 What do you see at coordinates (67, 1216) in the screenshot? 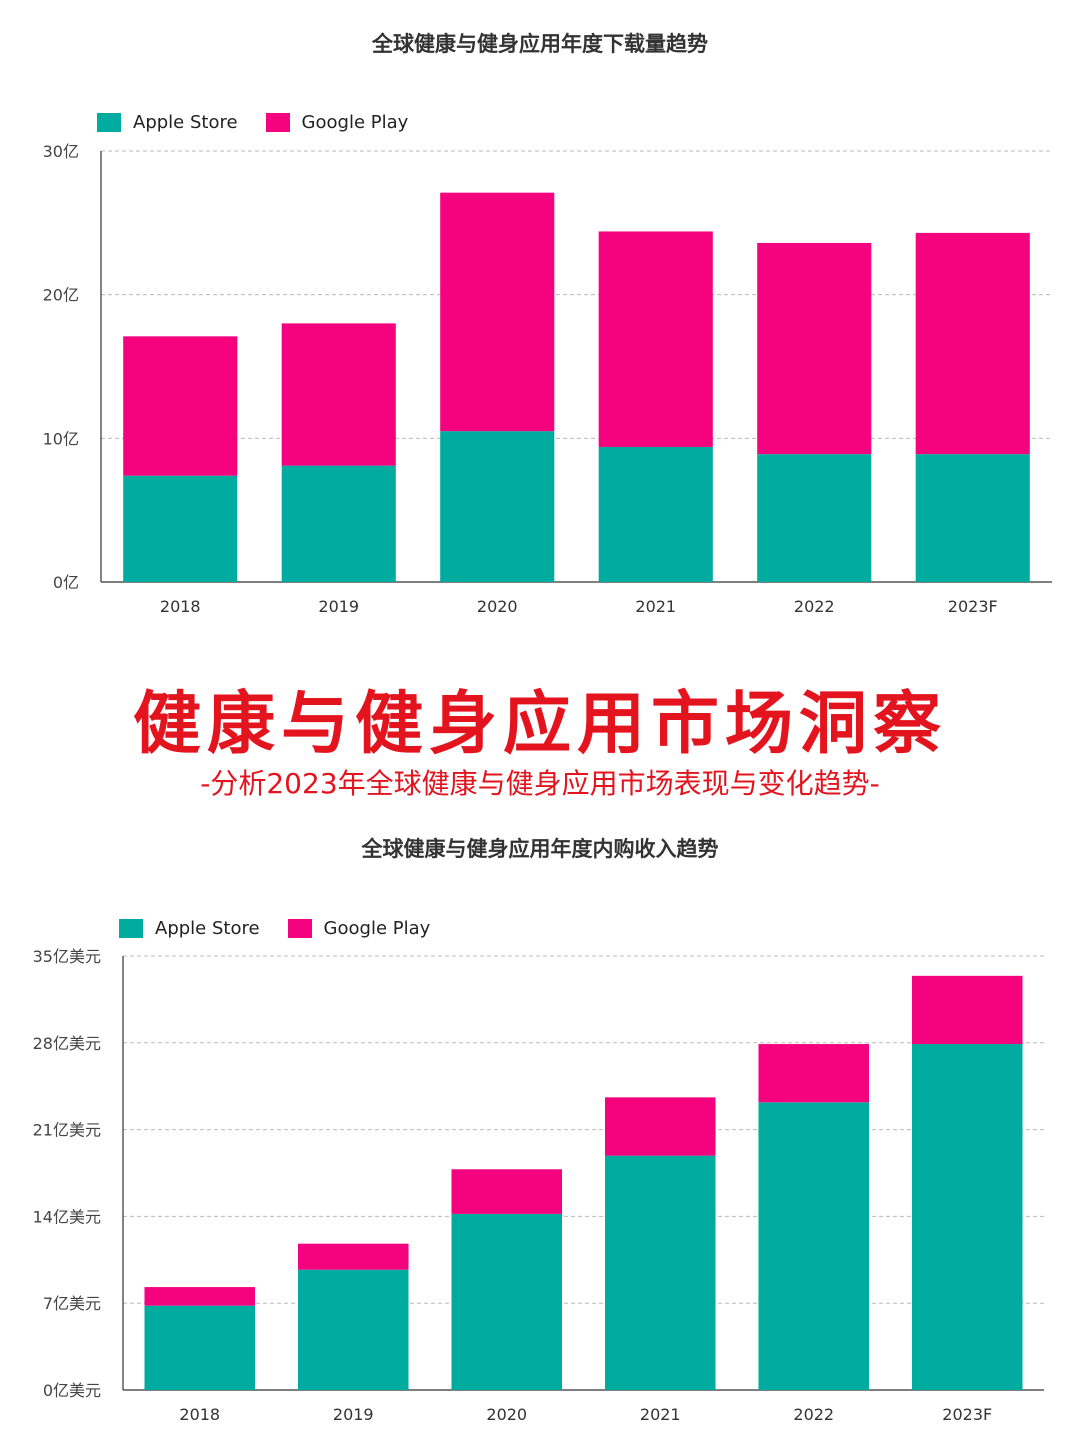
I see `y-tick-label: 14亿美元` at bounding box center [67, 1216].